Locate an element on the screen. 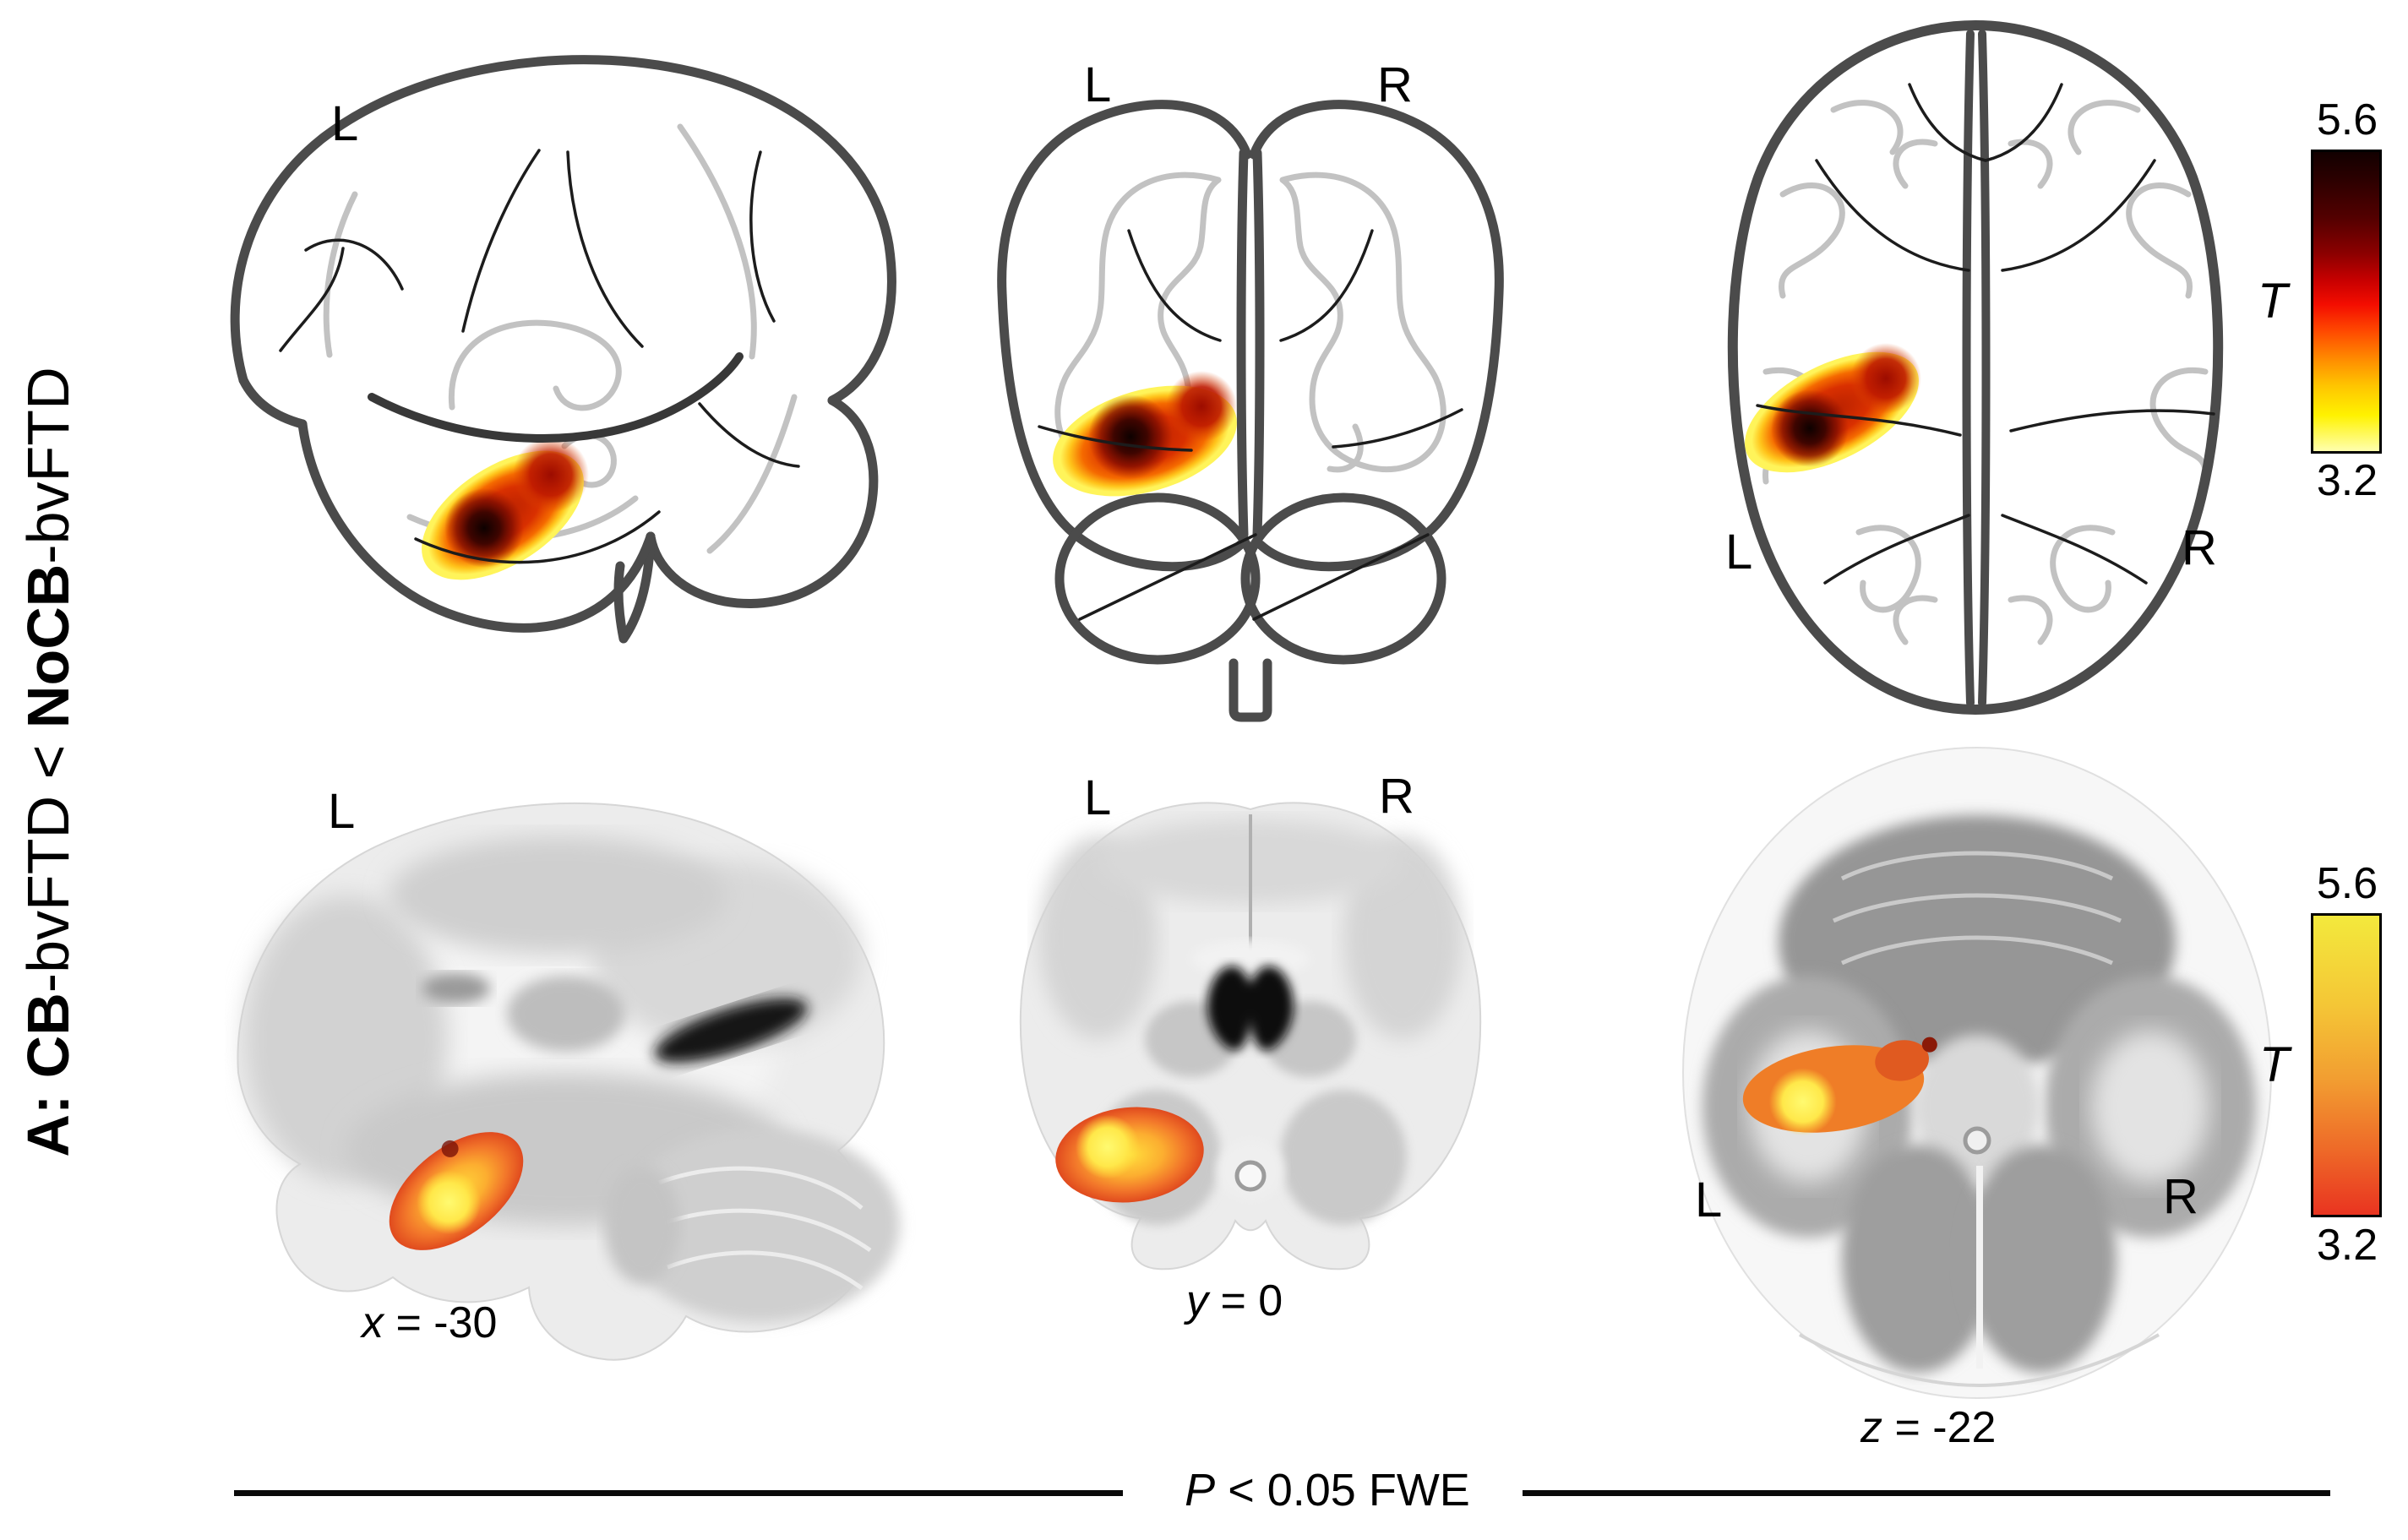 The height and width of the screenshot is (1540, 2408). lateral-ventricles is located at coordinates (1250, 1008).